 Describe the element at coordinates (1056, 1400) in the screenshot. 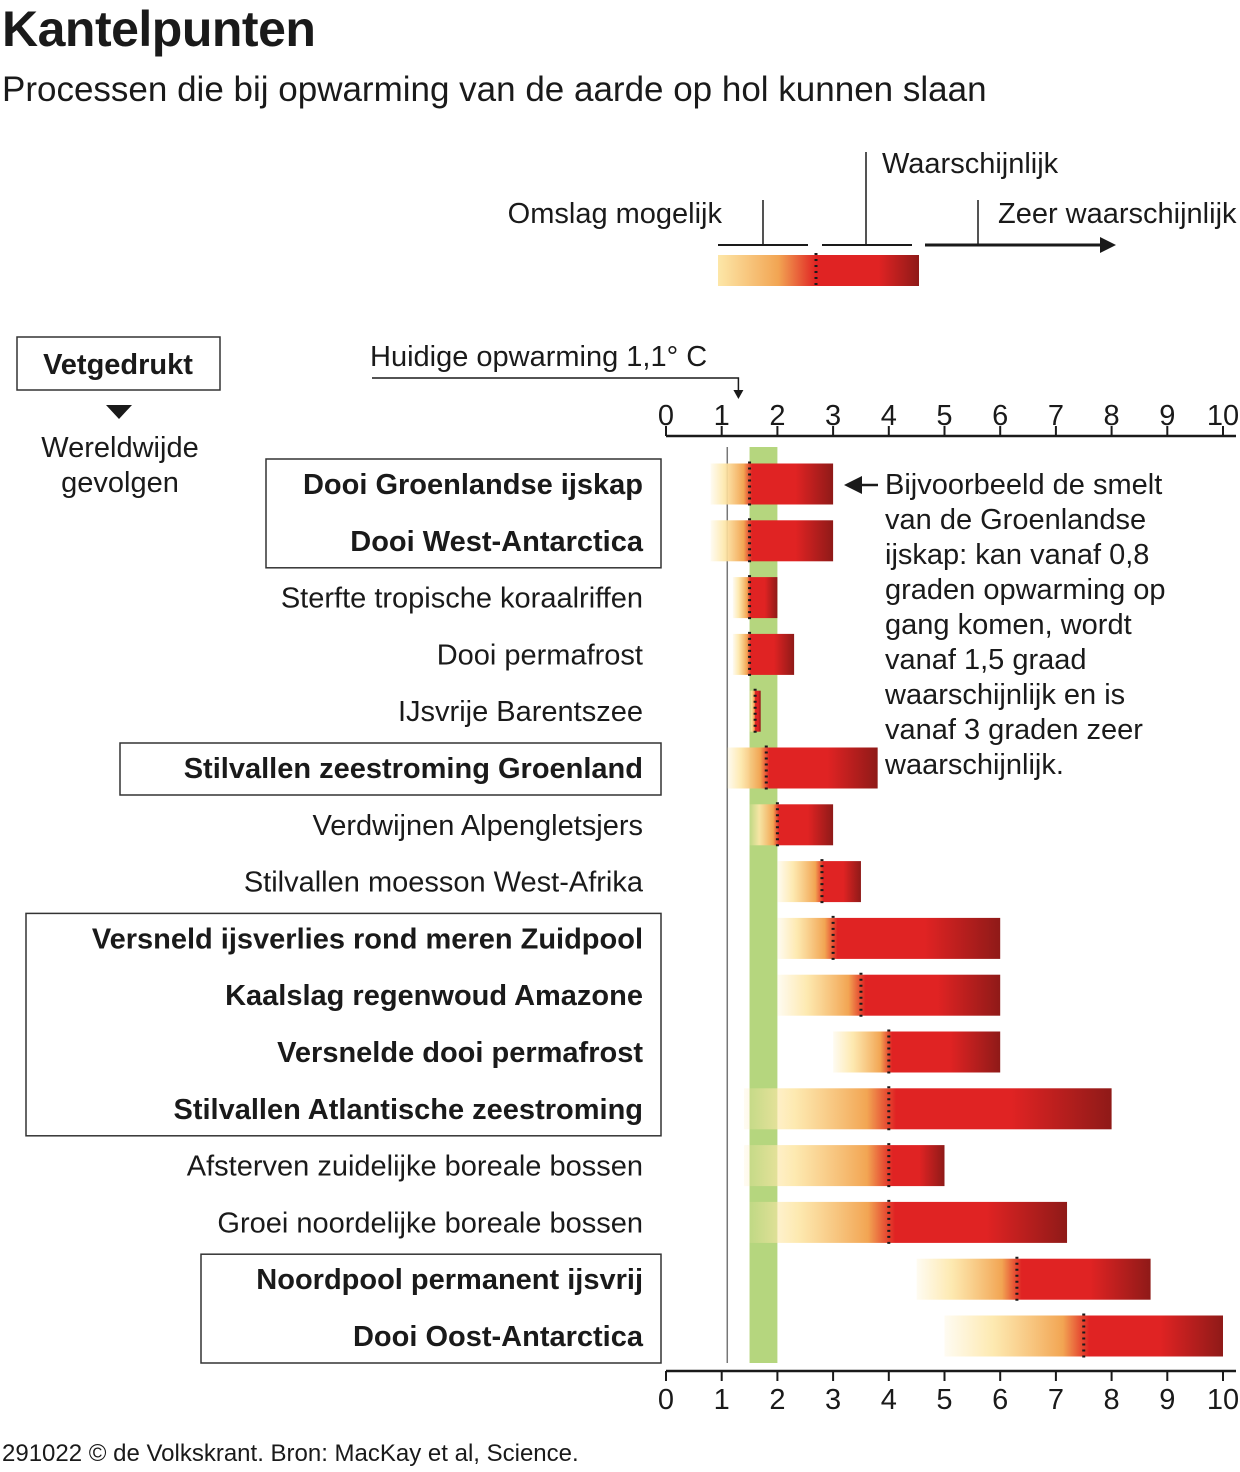

I see `bottom-tick-label: 7` at that location.